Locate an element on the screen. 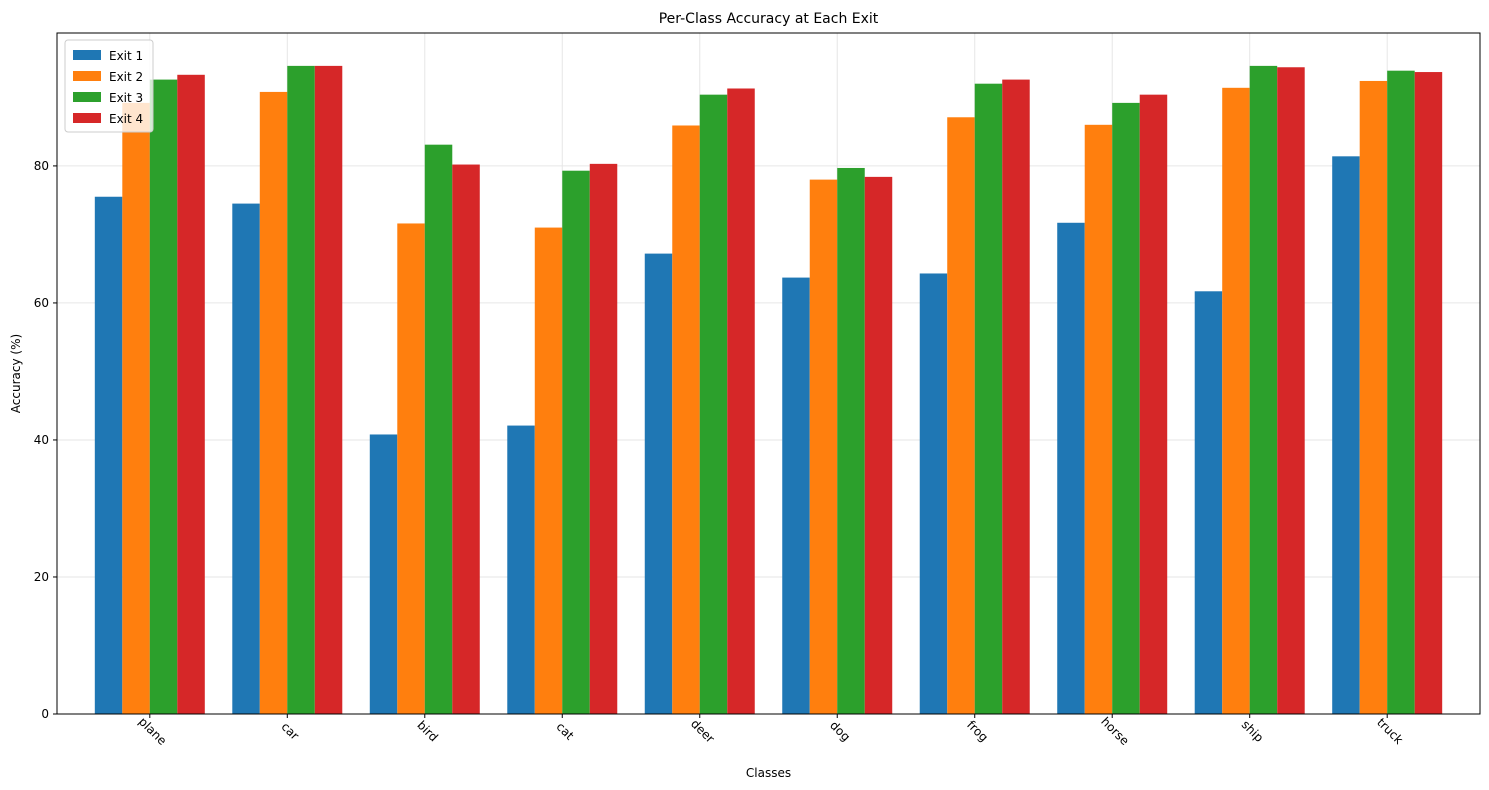  bar-exit-4-ship is located at coordinates (1291, 390).